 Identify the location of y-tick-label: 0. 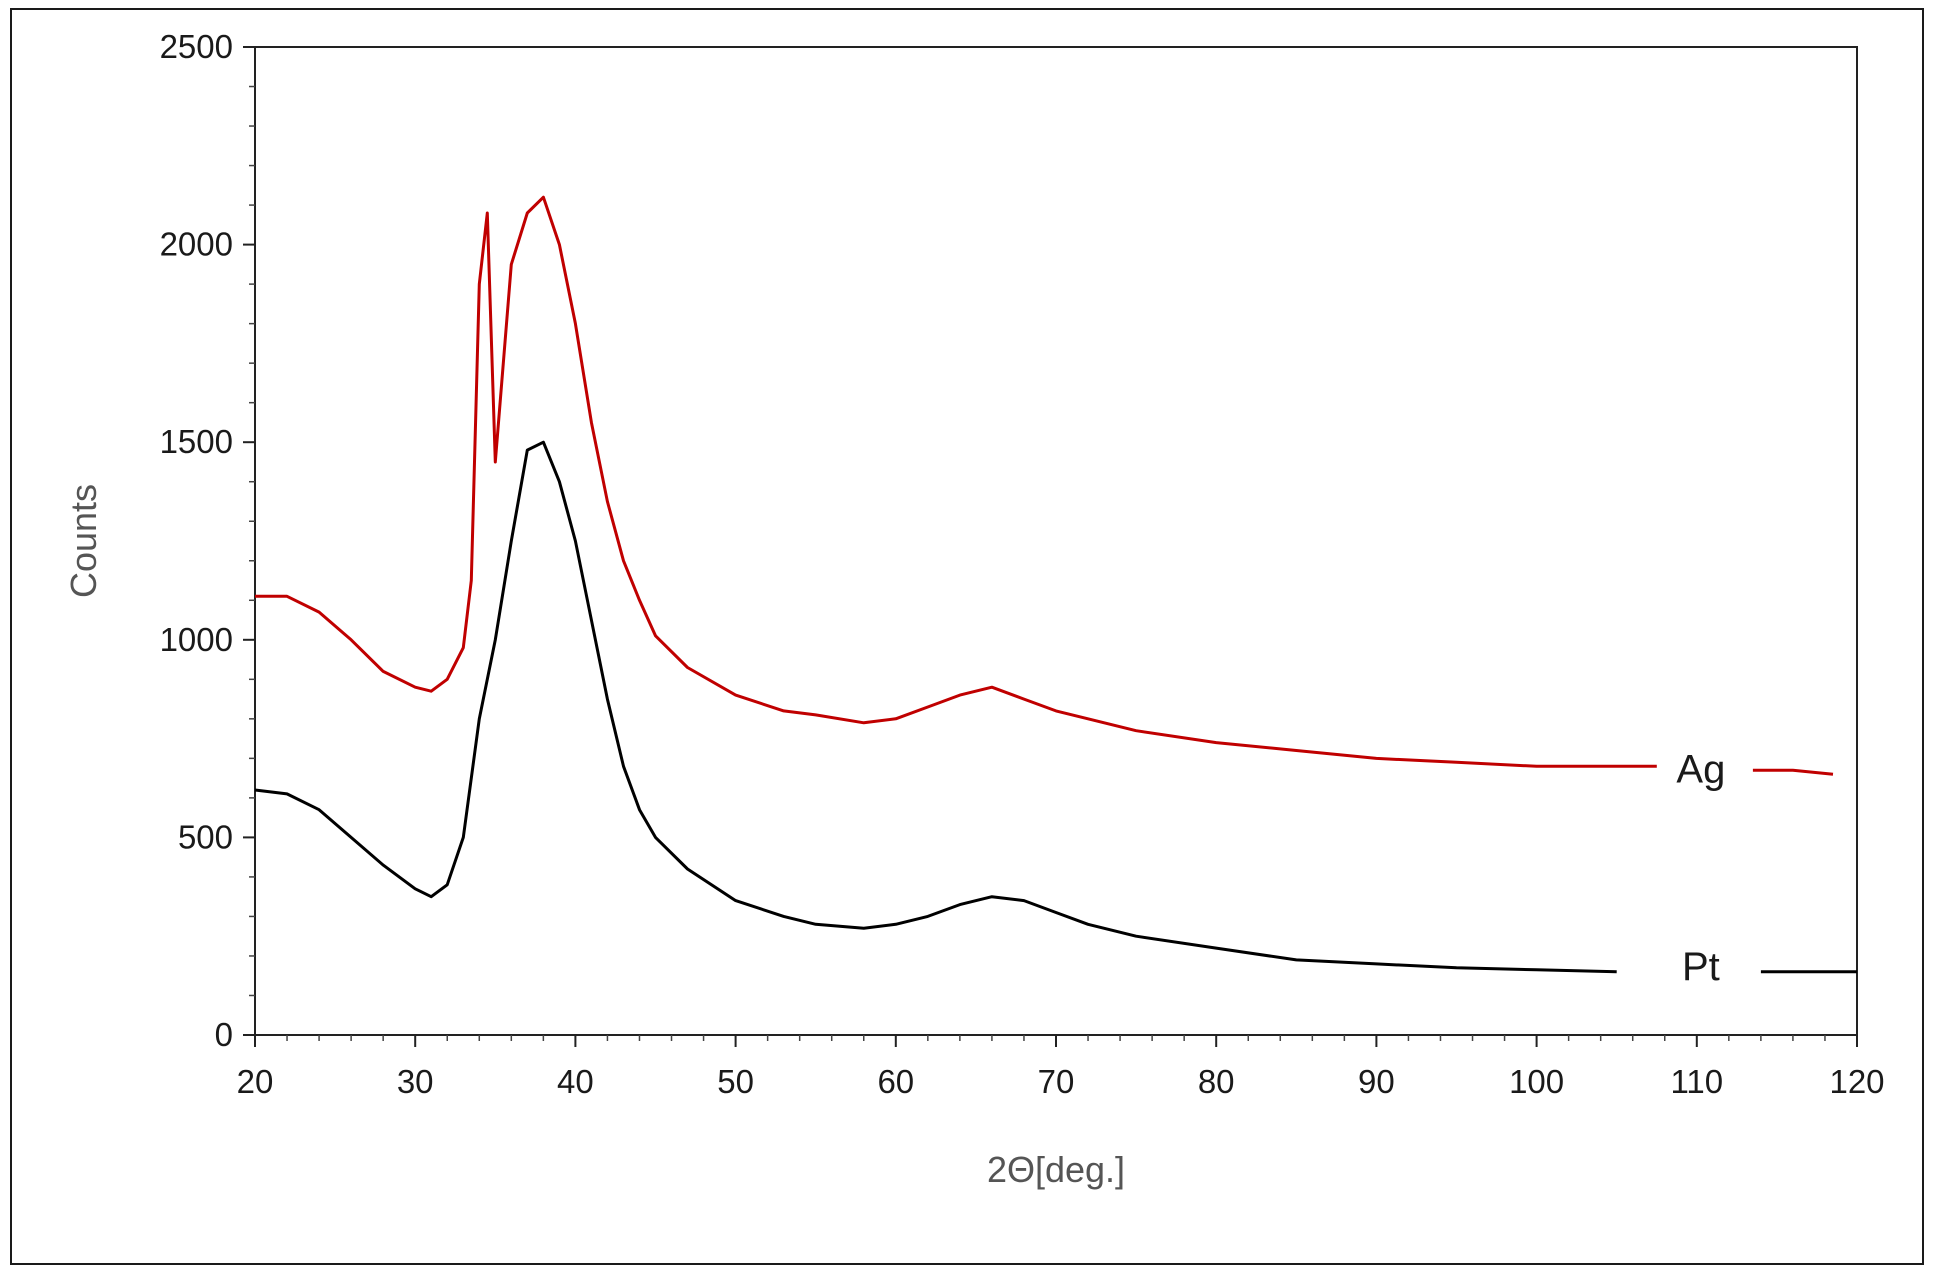
(224, 1034).